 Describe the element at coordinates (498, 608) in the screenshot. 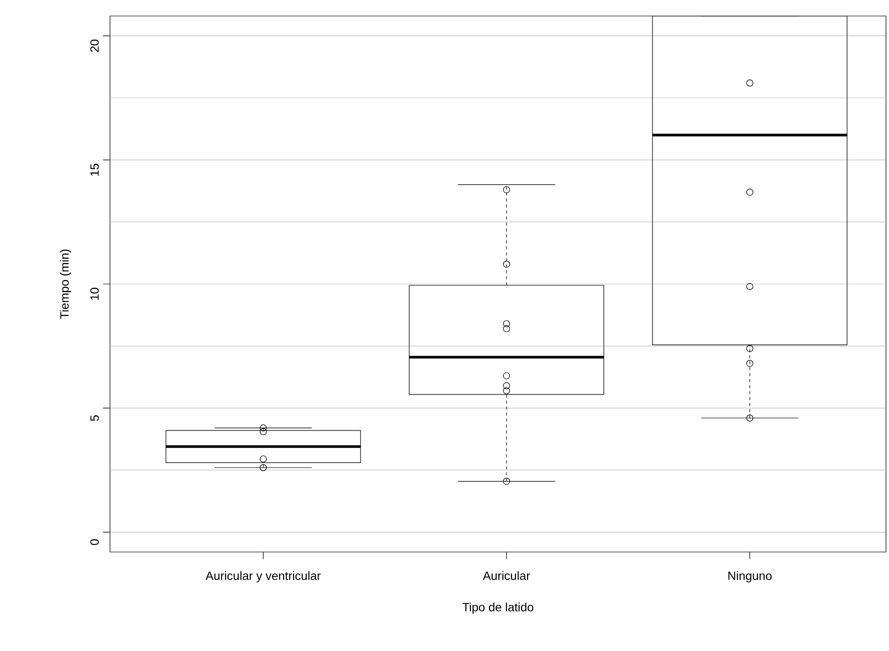

I see `x-axis-title: Tipo de latido` at that location.